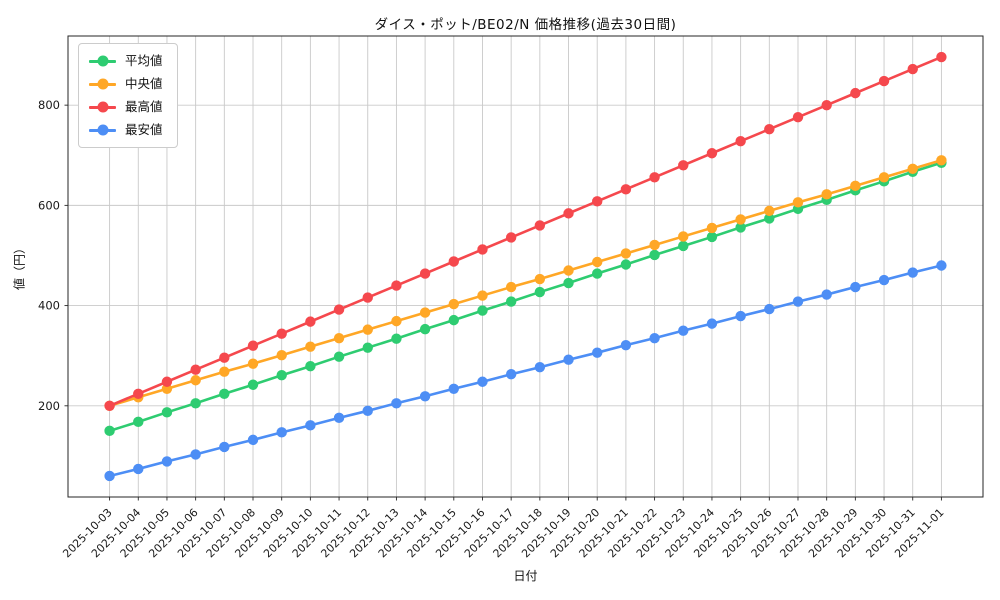 Image resolution: width=1000 pixels, height=600 pixels. What do you see at coordinates (144, 129) in the screenshot?
I see `legend-label-min: 最安値` at bounding box center [144, 129].